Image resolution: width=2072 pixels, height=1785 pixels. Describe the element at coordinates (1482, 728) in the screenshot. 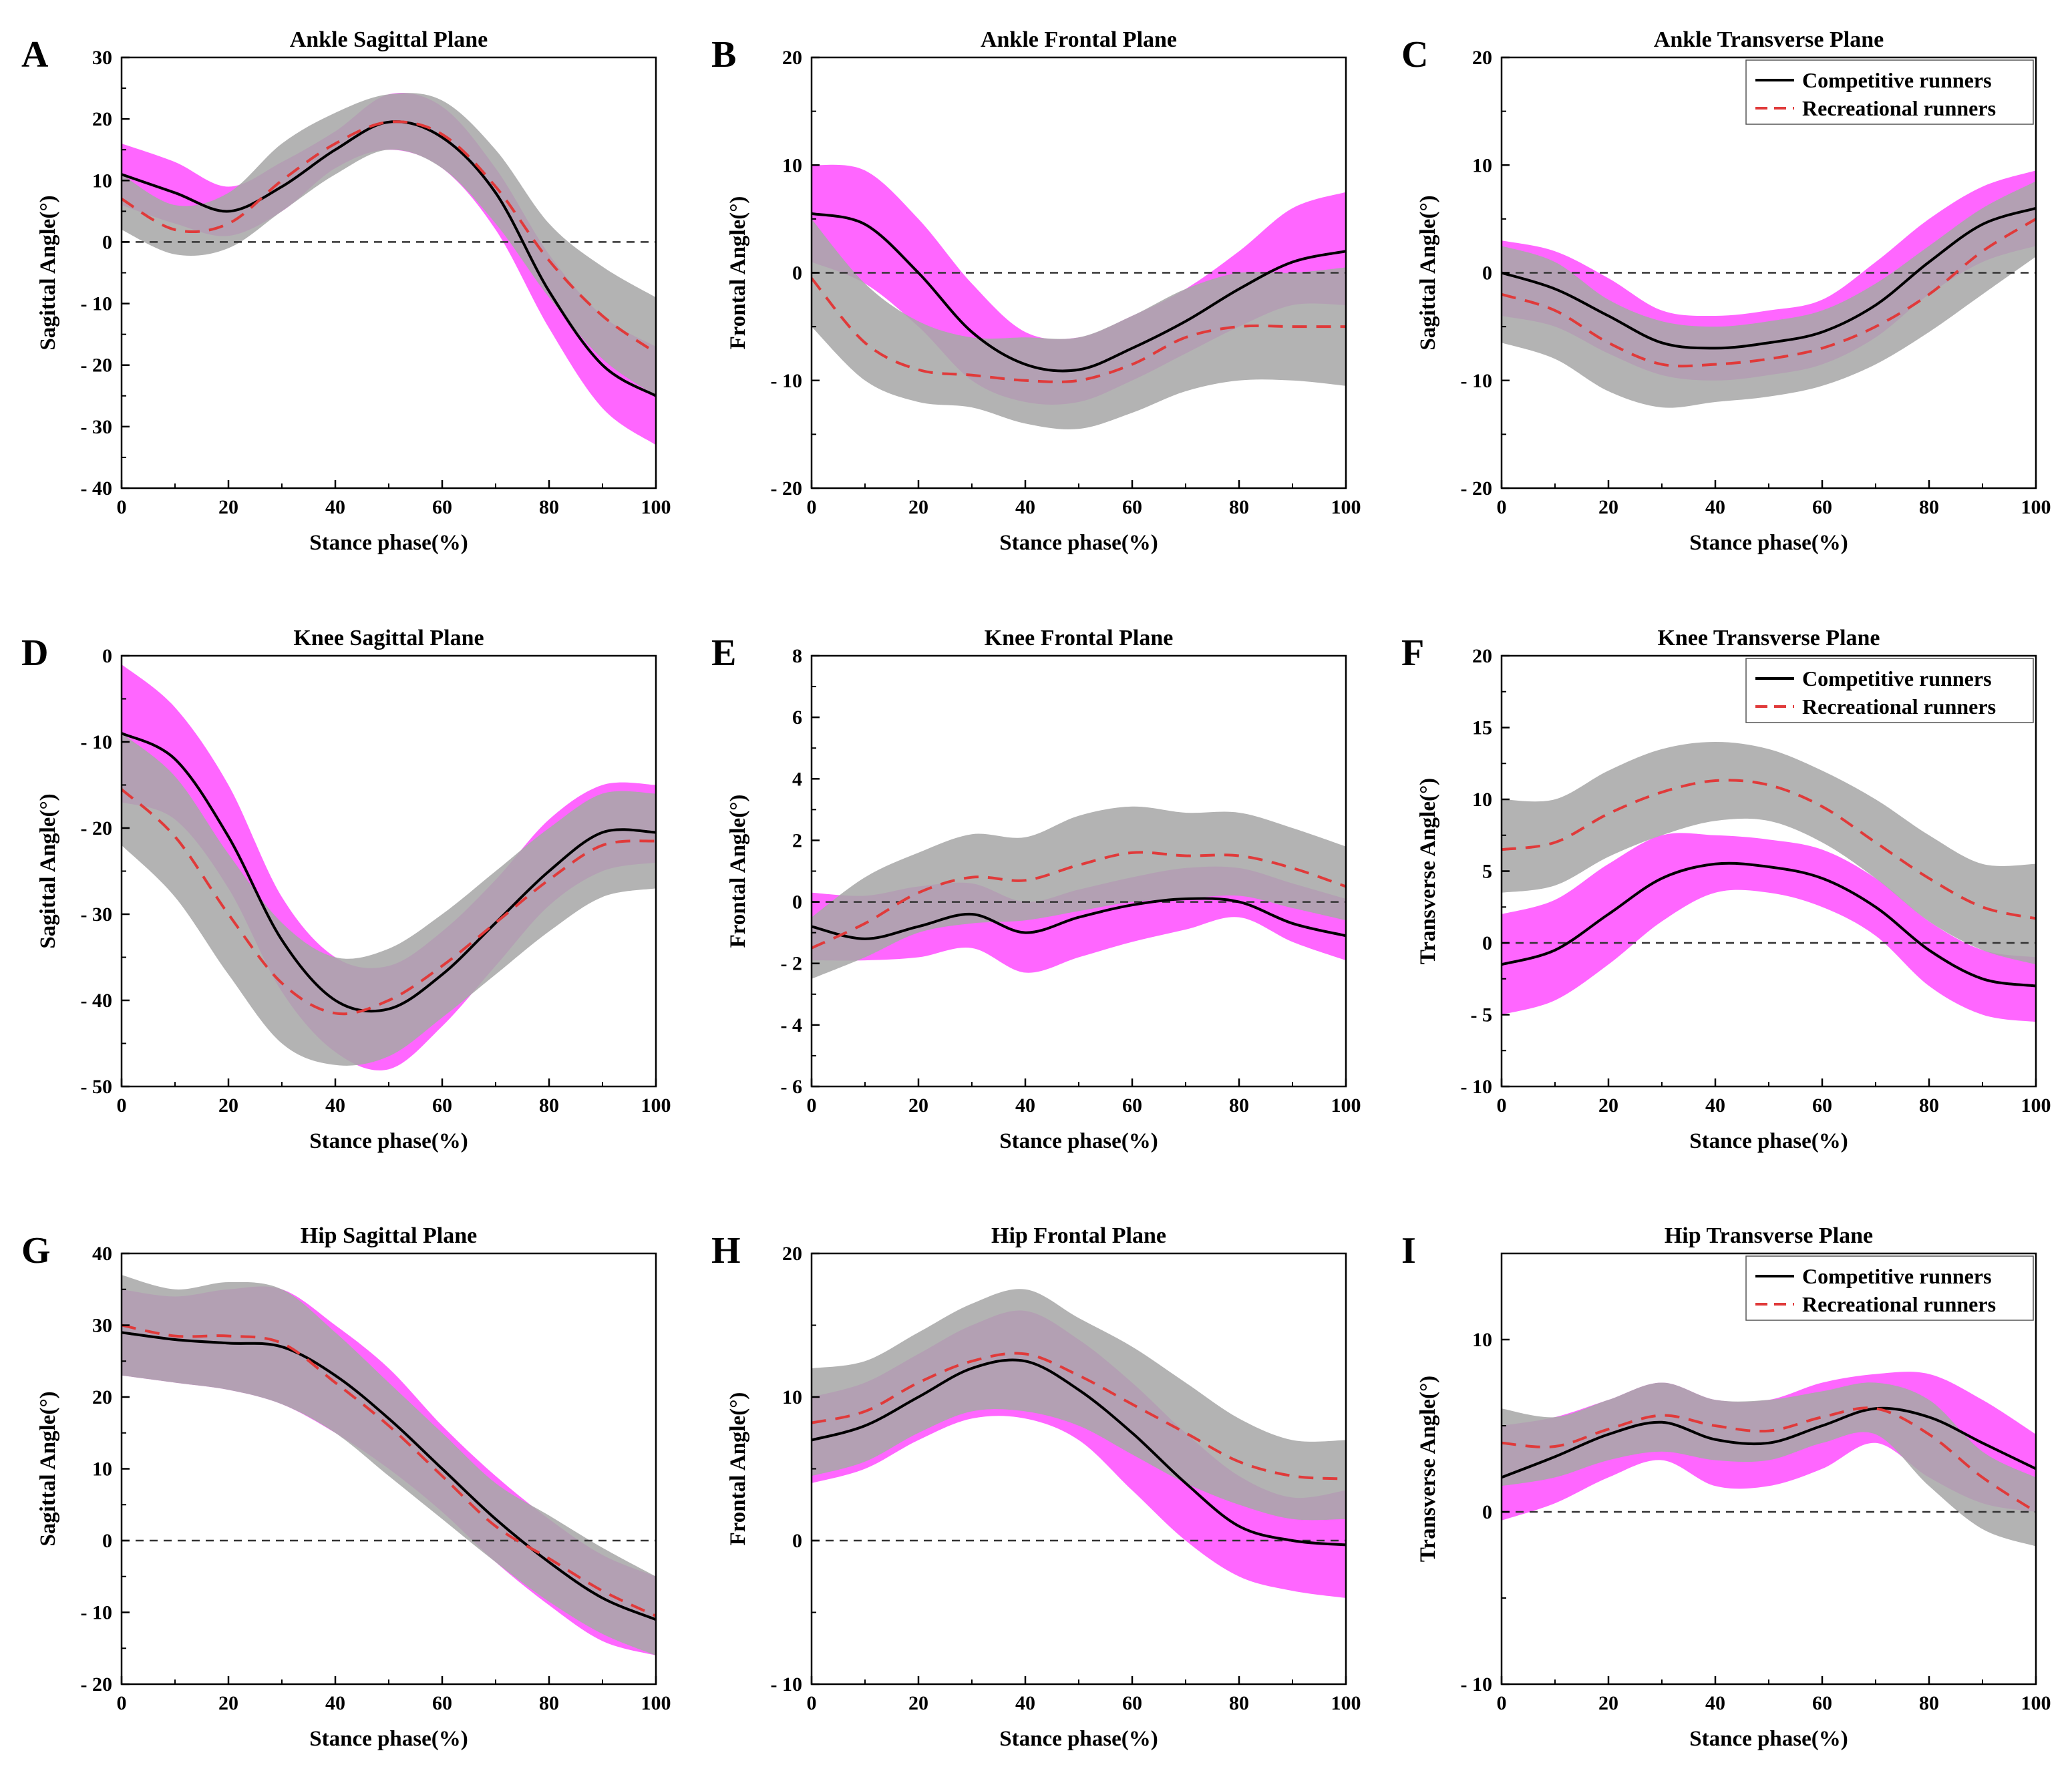

I see `y-tick-label: 15` at that location.